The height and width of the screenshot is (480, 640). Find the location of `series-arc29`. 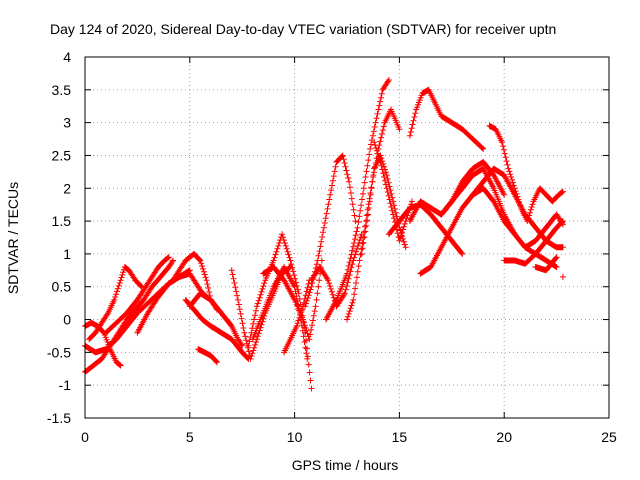

series-arc29 is located at coordinates (533, 242).